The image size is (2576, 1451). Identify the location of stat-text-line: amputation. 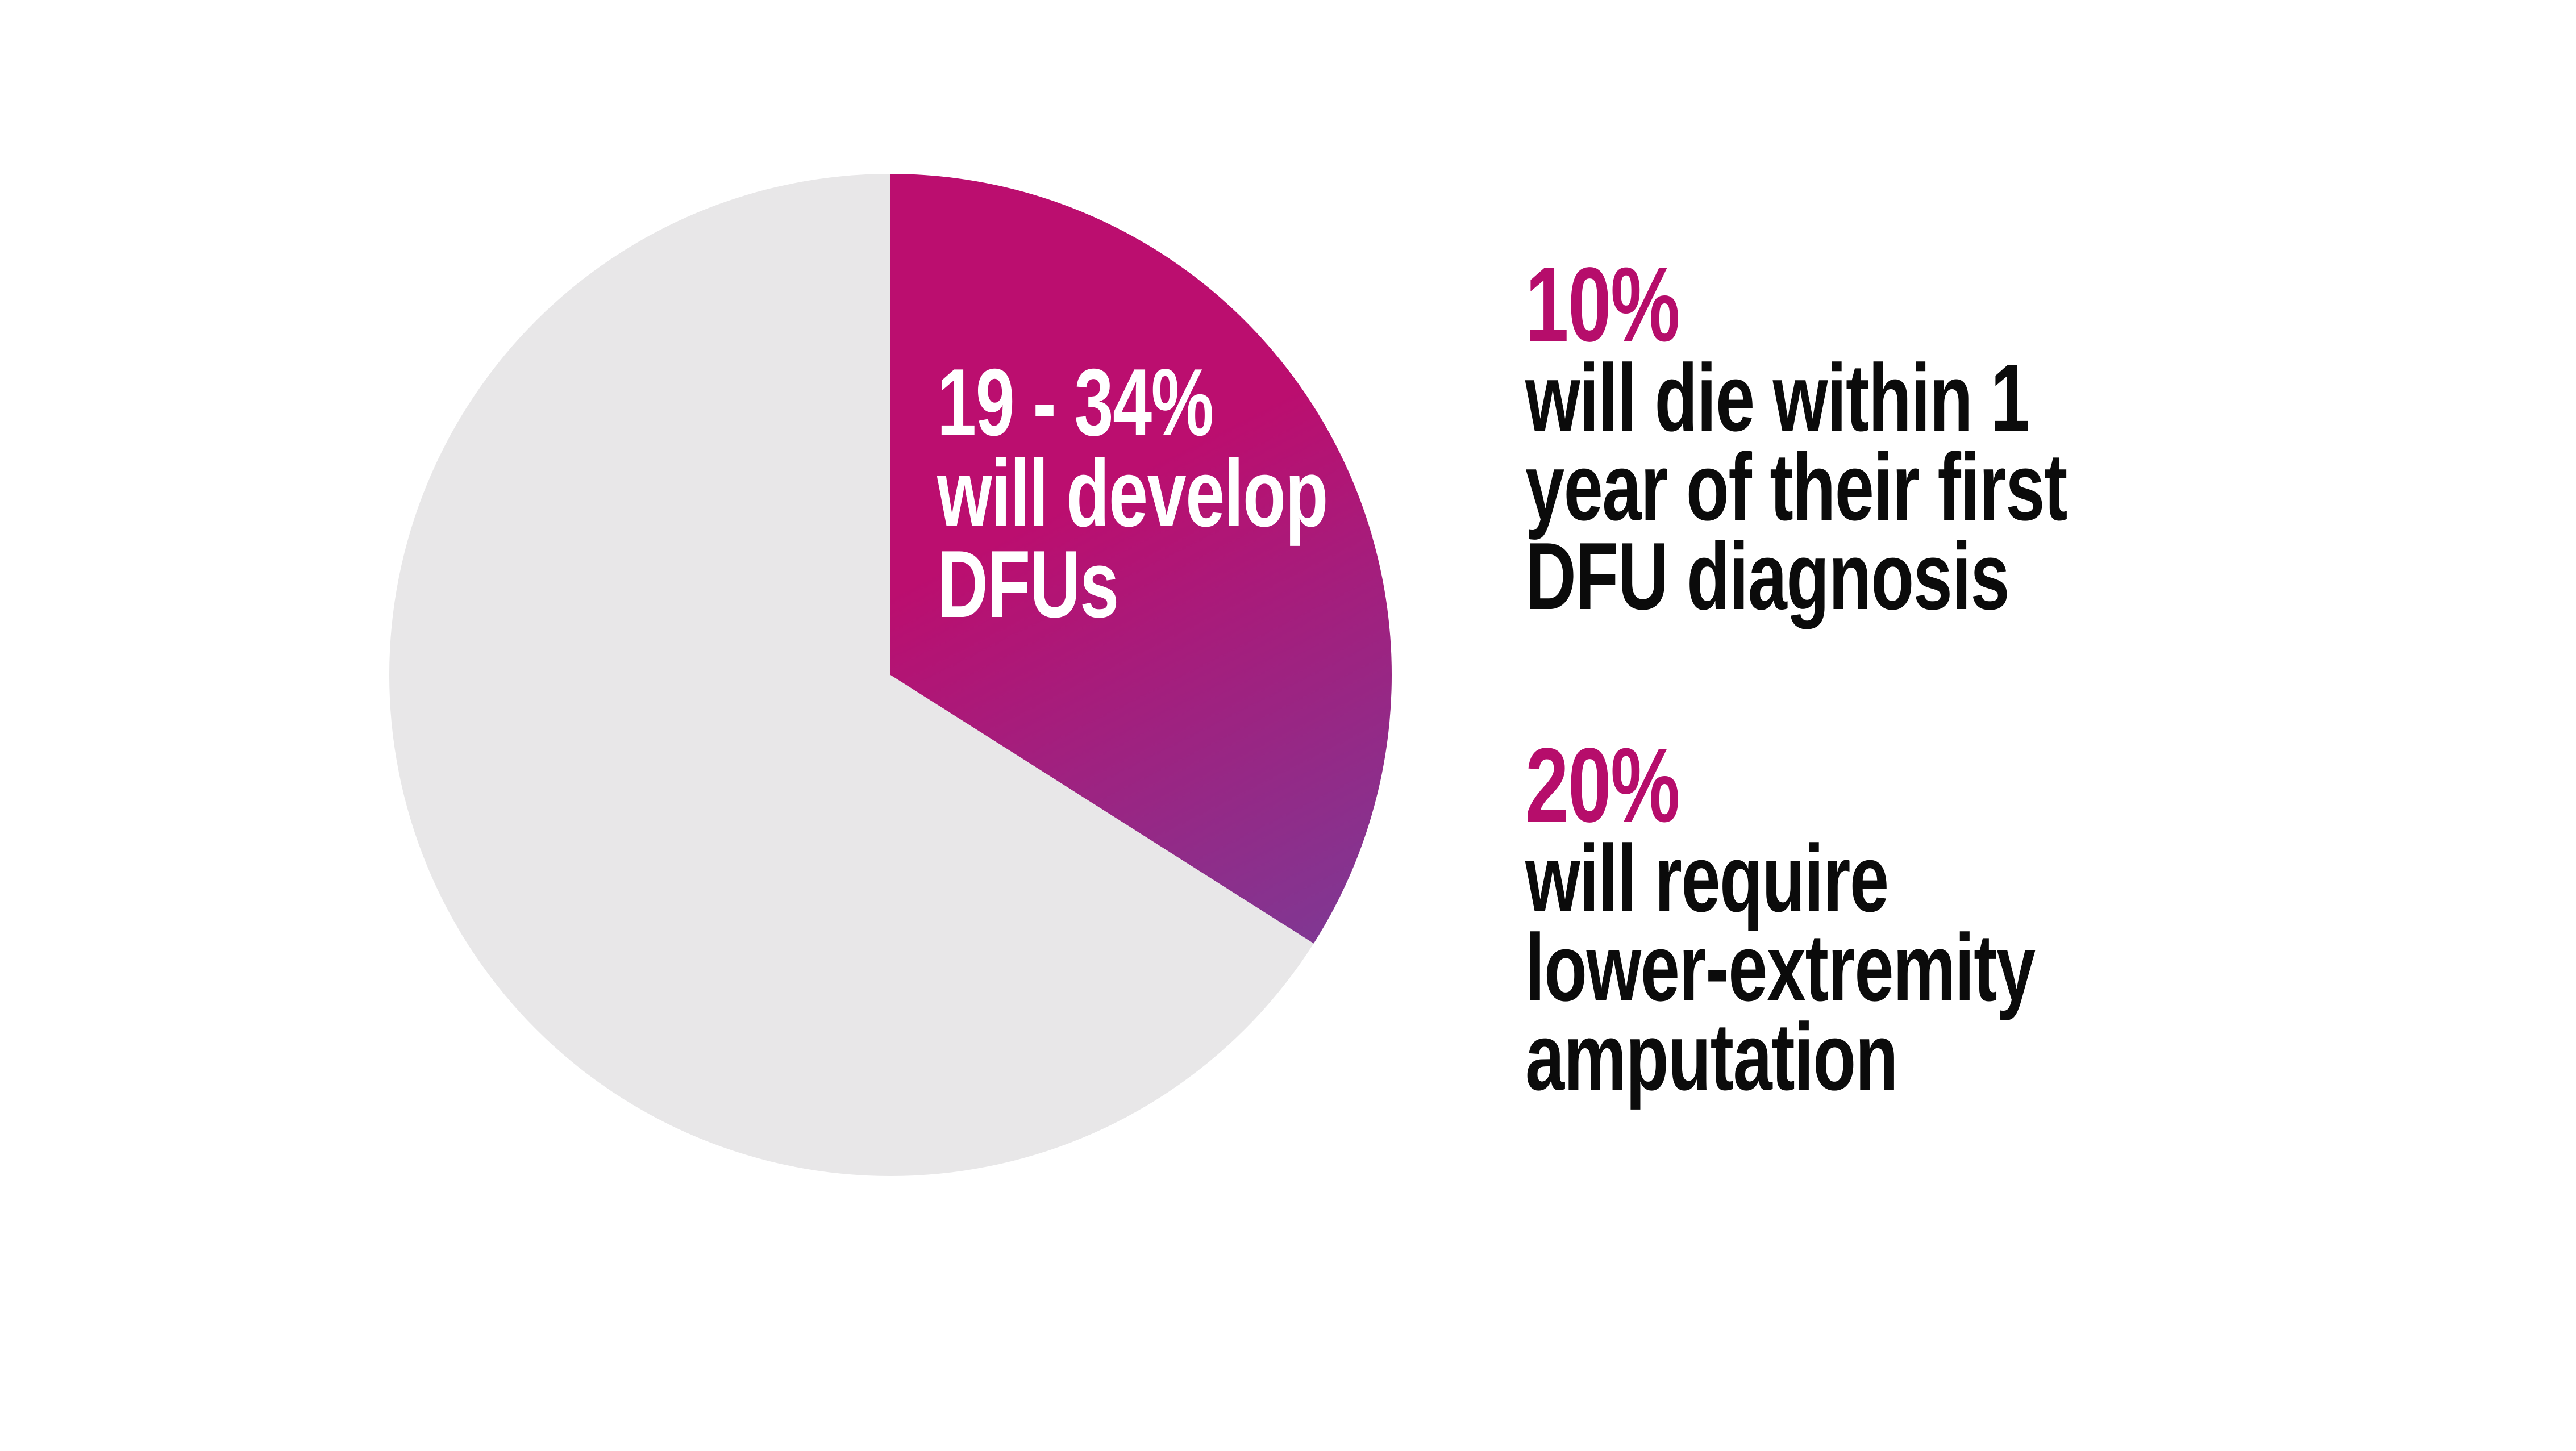
(1712, 1056).